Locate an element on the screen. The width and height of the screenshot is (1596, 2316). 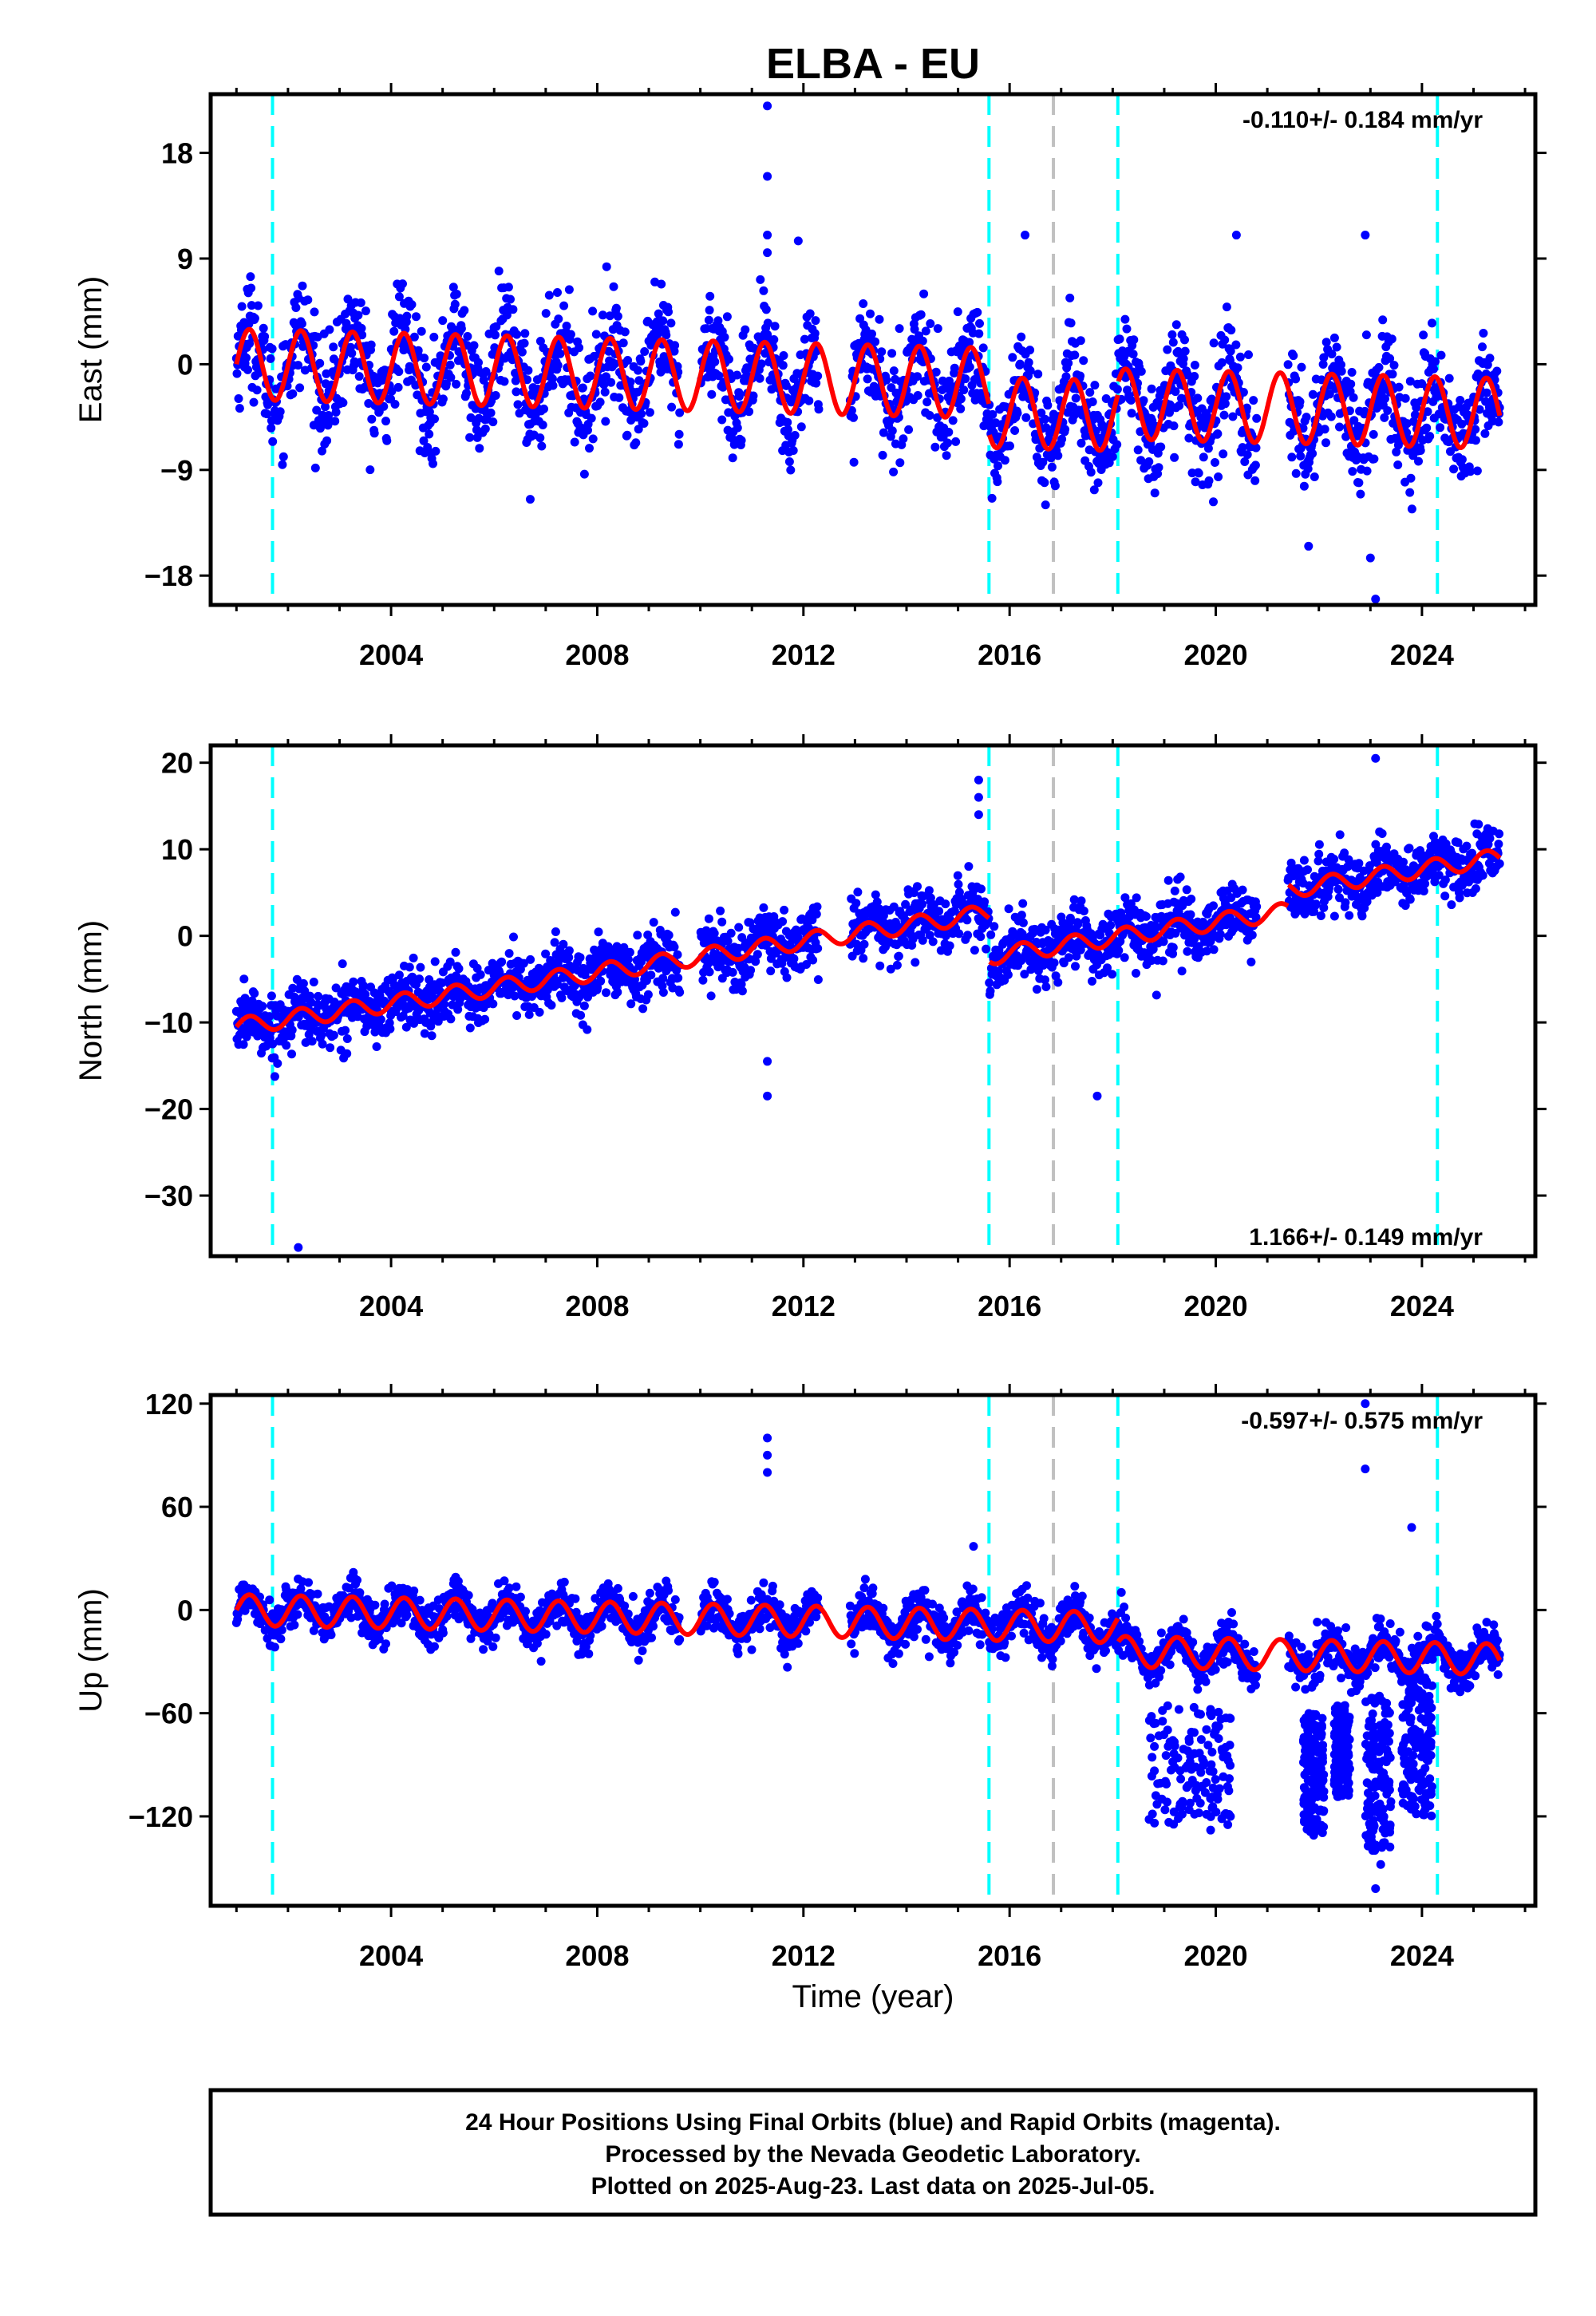
rate-label-east: -0.110+/- 0.184 mm/yr is located at coordinates (1362, 120).